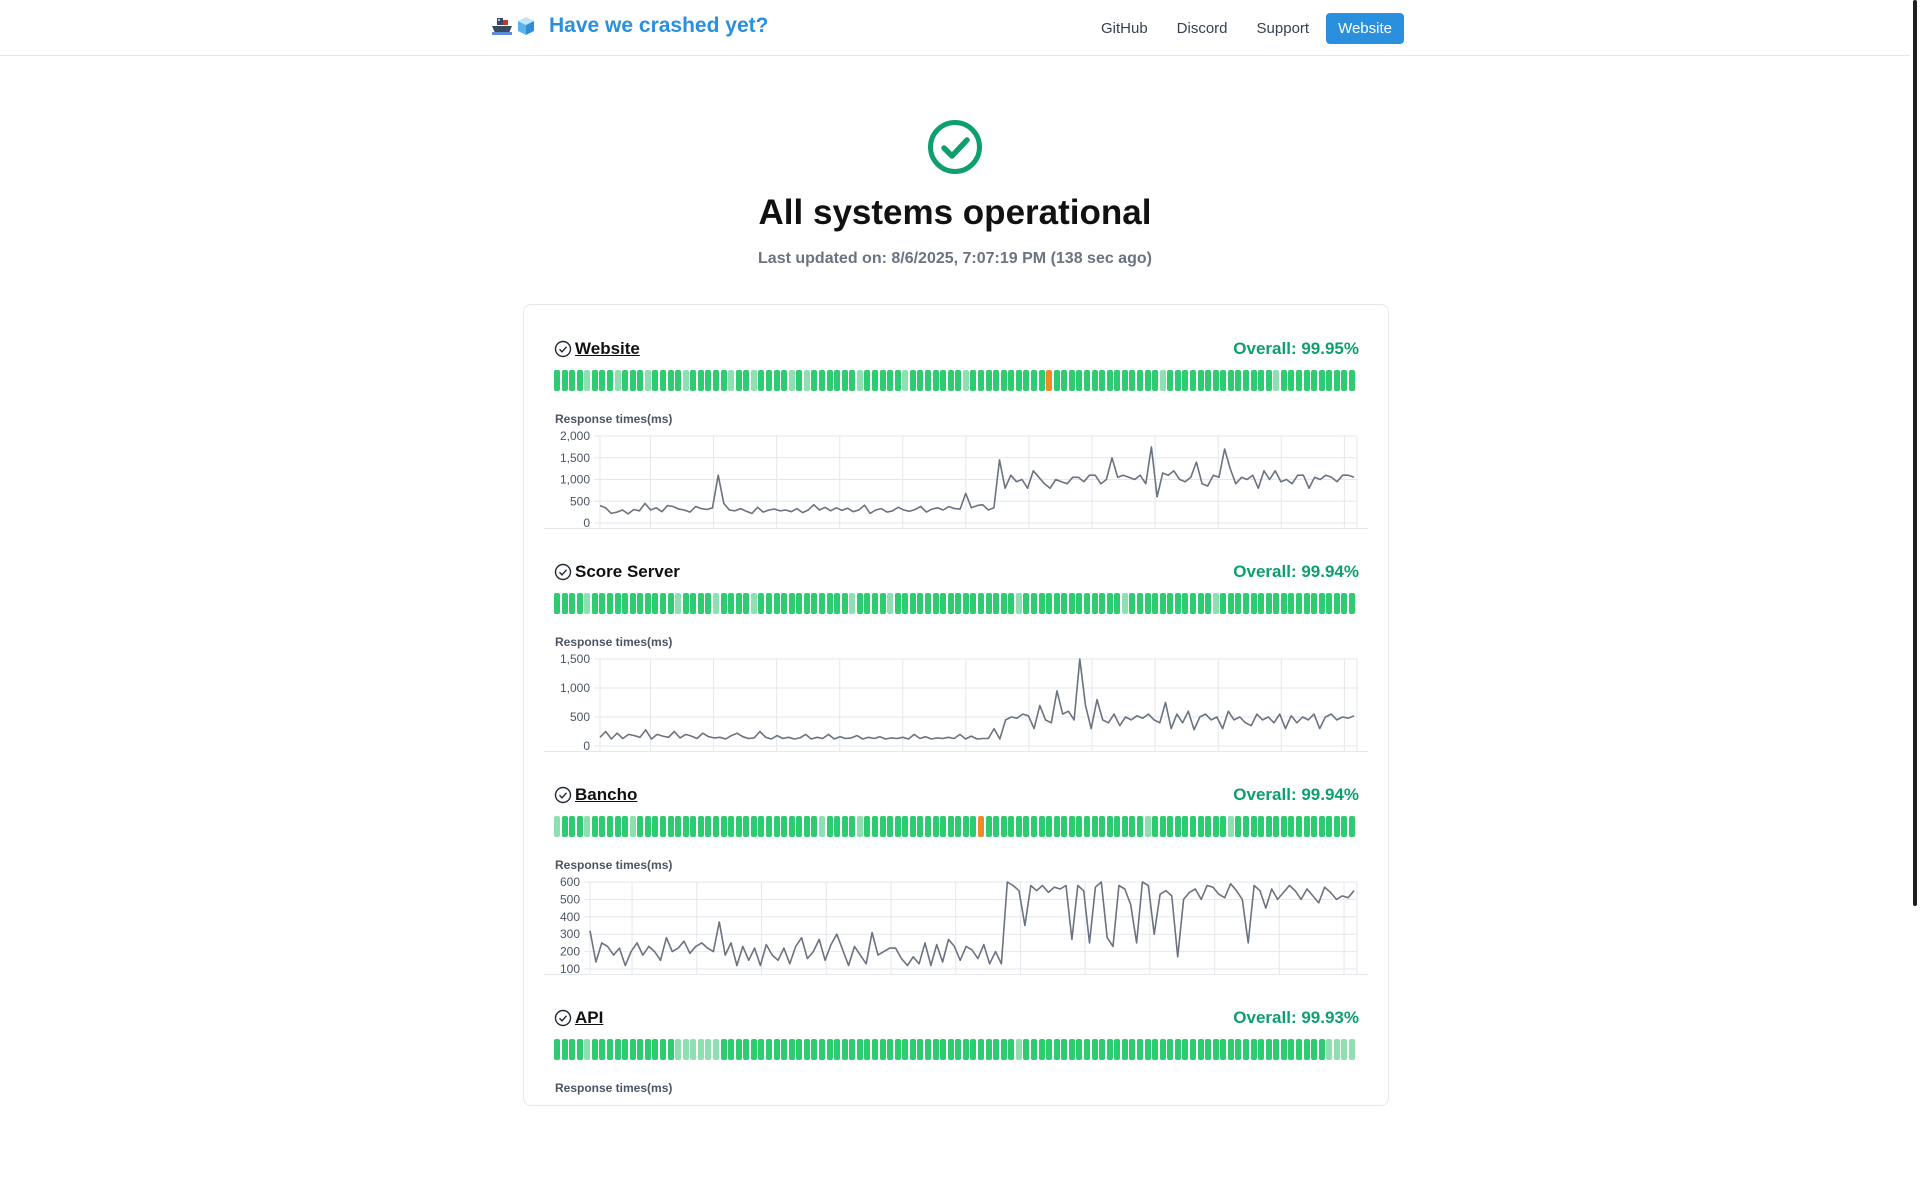  Describe the element at coordinates (659, 25) in the screenshot. I see `site-title: Have we crashed yet?` at that location.